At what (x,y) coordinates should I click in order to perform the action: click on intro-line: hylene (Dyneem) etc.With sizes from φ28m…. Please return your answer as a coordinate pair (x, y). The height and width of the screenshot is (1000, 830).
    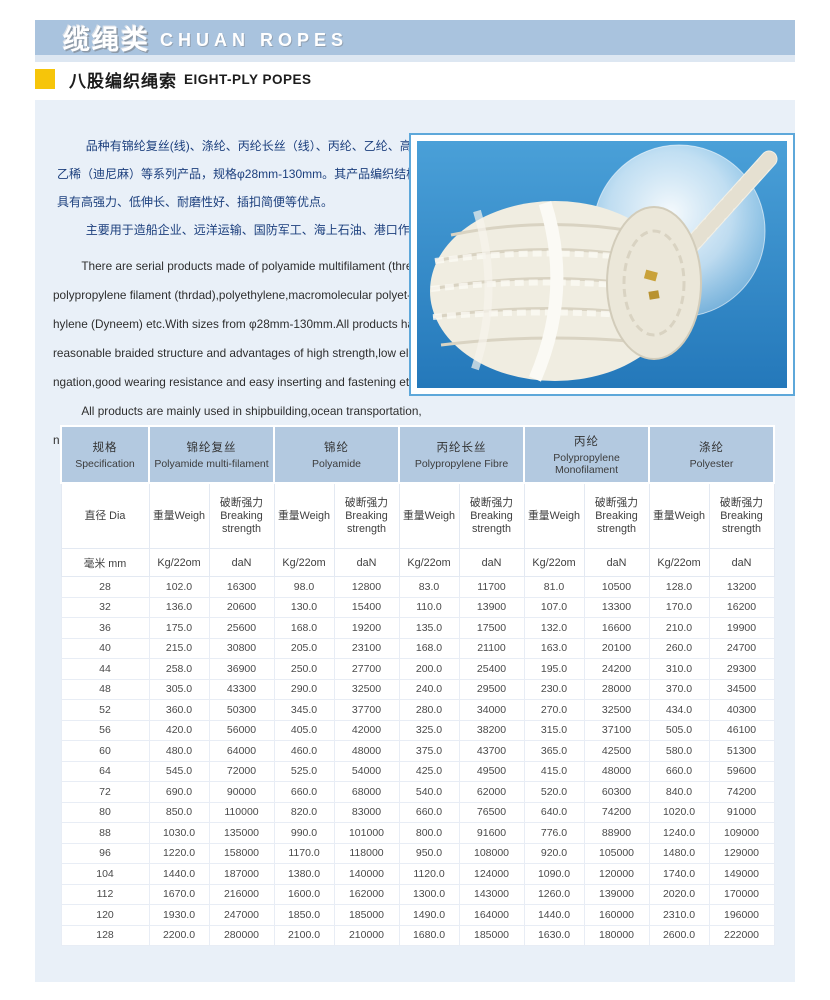
    Looking at the image, I should click on (240, 324).